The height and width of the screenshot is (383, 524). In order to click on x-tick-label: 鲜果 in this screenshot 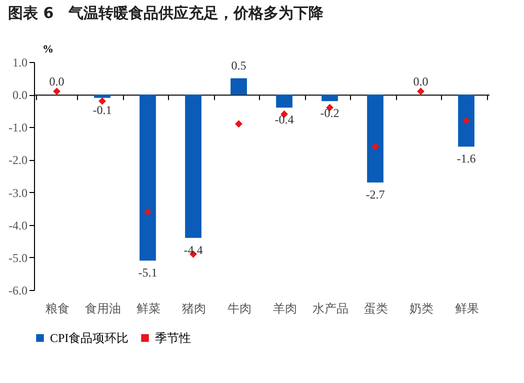, I will do `click(466, 309)`.